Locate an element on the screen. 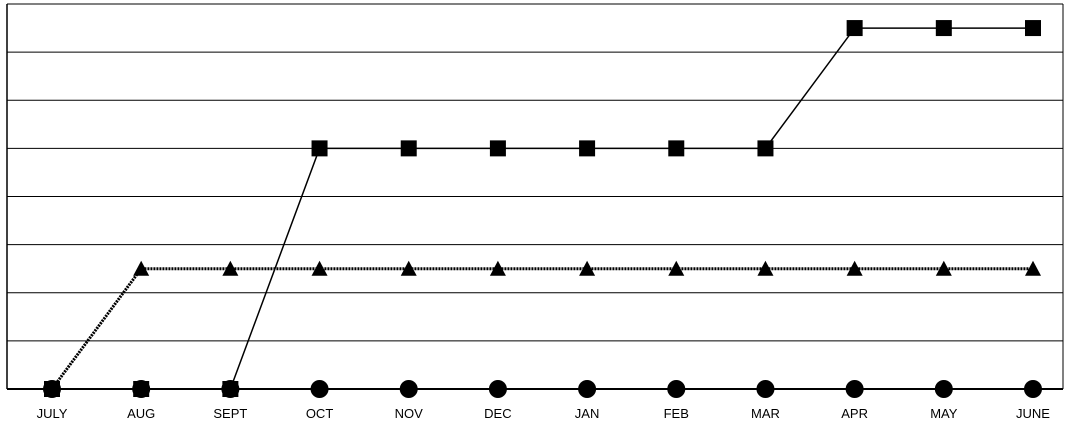  triangle-marker-mar is located at coordinates (765, 268).